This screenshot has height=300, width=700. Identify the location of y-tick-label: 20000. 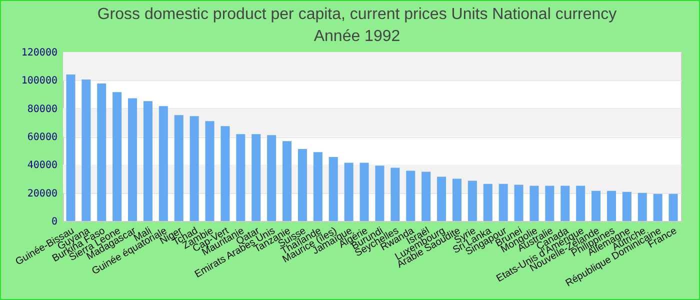
(42, 194).